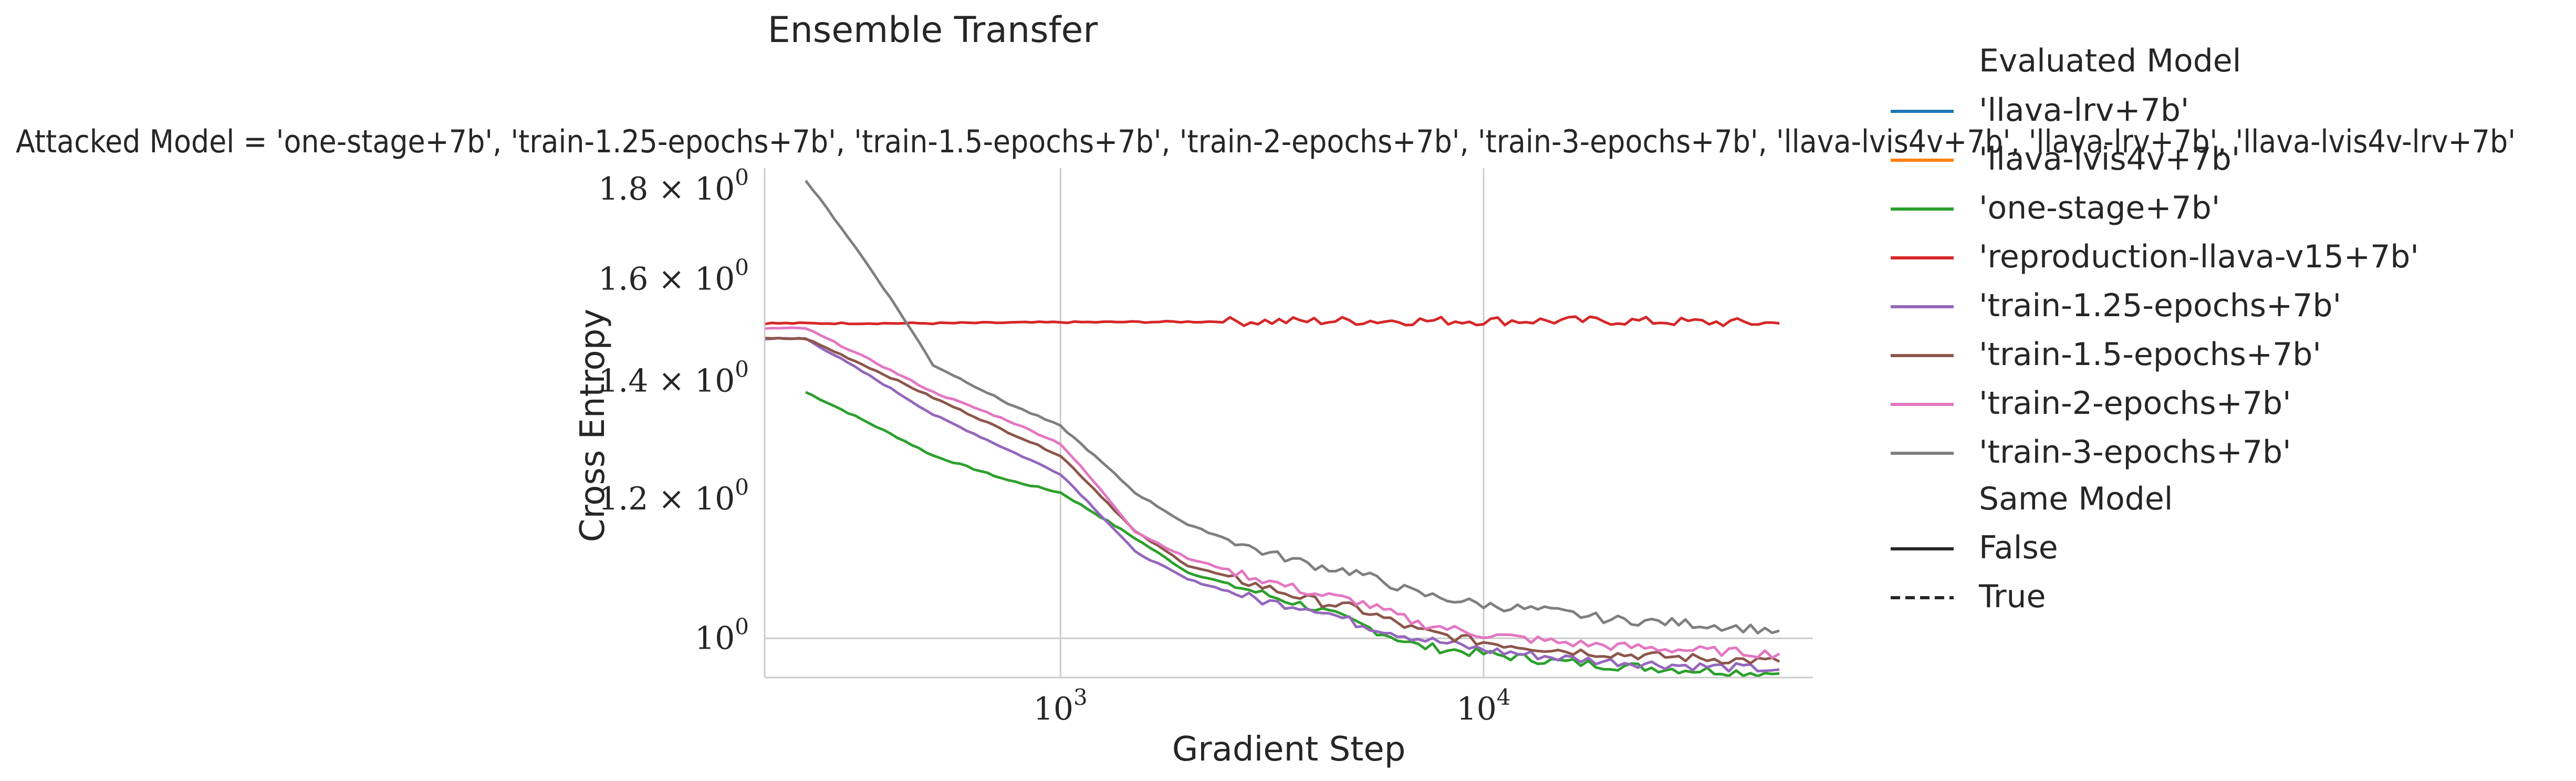  I want to click on legend-hue-title: Evaluated Model, so click(2110, 61).